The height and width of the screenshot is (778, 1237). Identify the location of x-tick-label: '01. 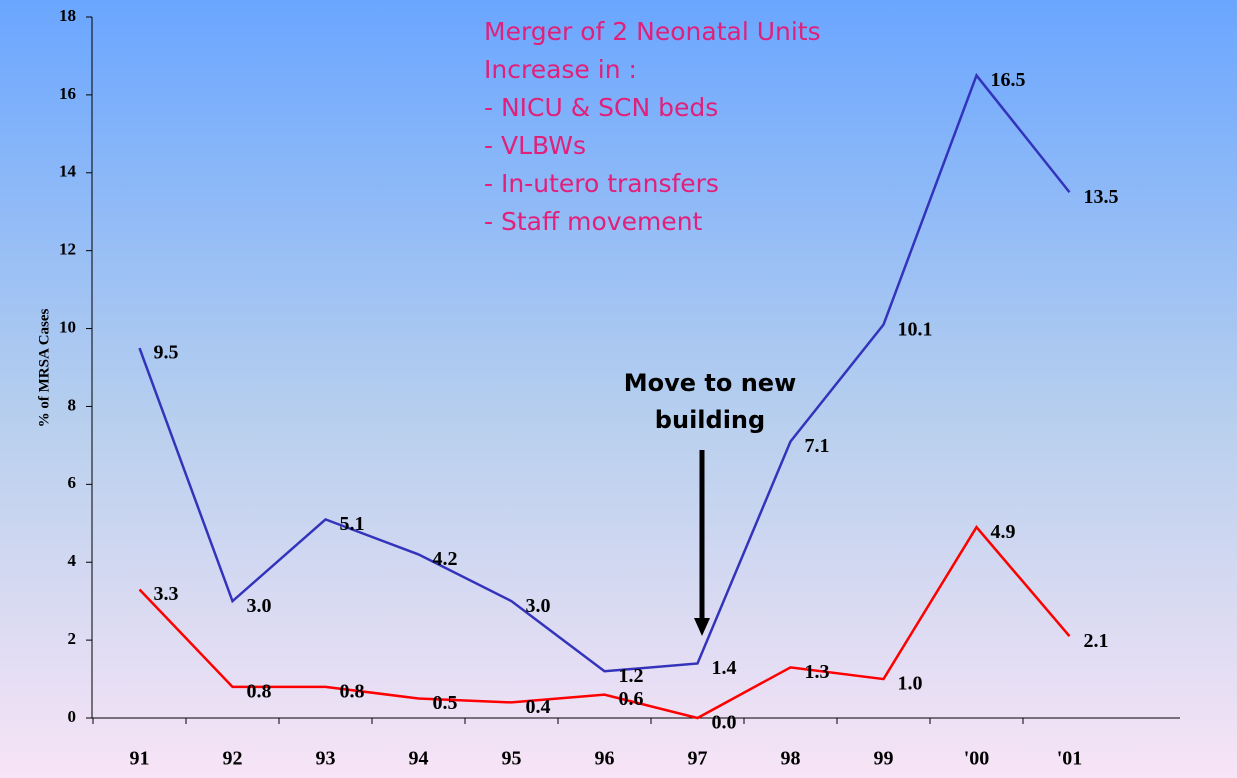
(1070, 759).